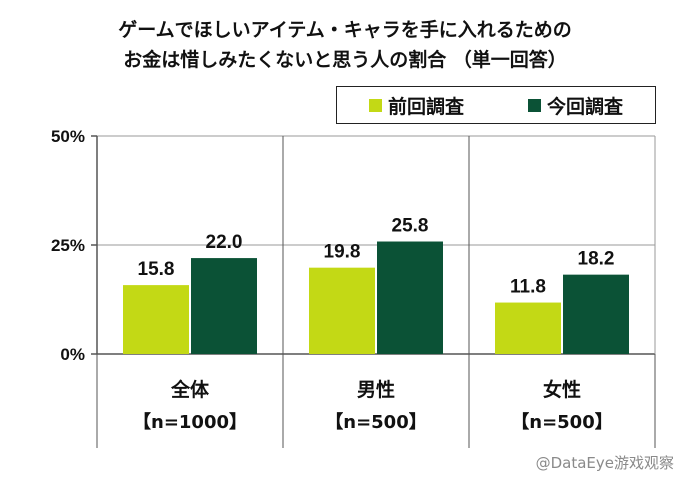 Image resolution: width=690 pixels, height=481 pixels. Describe the element at coordinates (190, 389) in the screenshot. I see `x-category-label: 全体` at that location.